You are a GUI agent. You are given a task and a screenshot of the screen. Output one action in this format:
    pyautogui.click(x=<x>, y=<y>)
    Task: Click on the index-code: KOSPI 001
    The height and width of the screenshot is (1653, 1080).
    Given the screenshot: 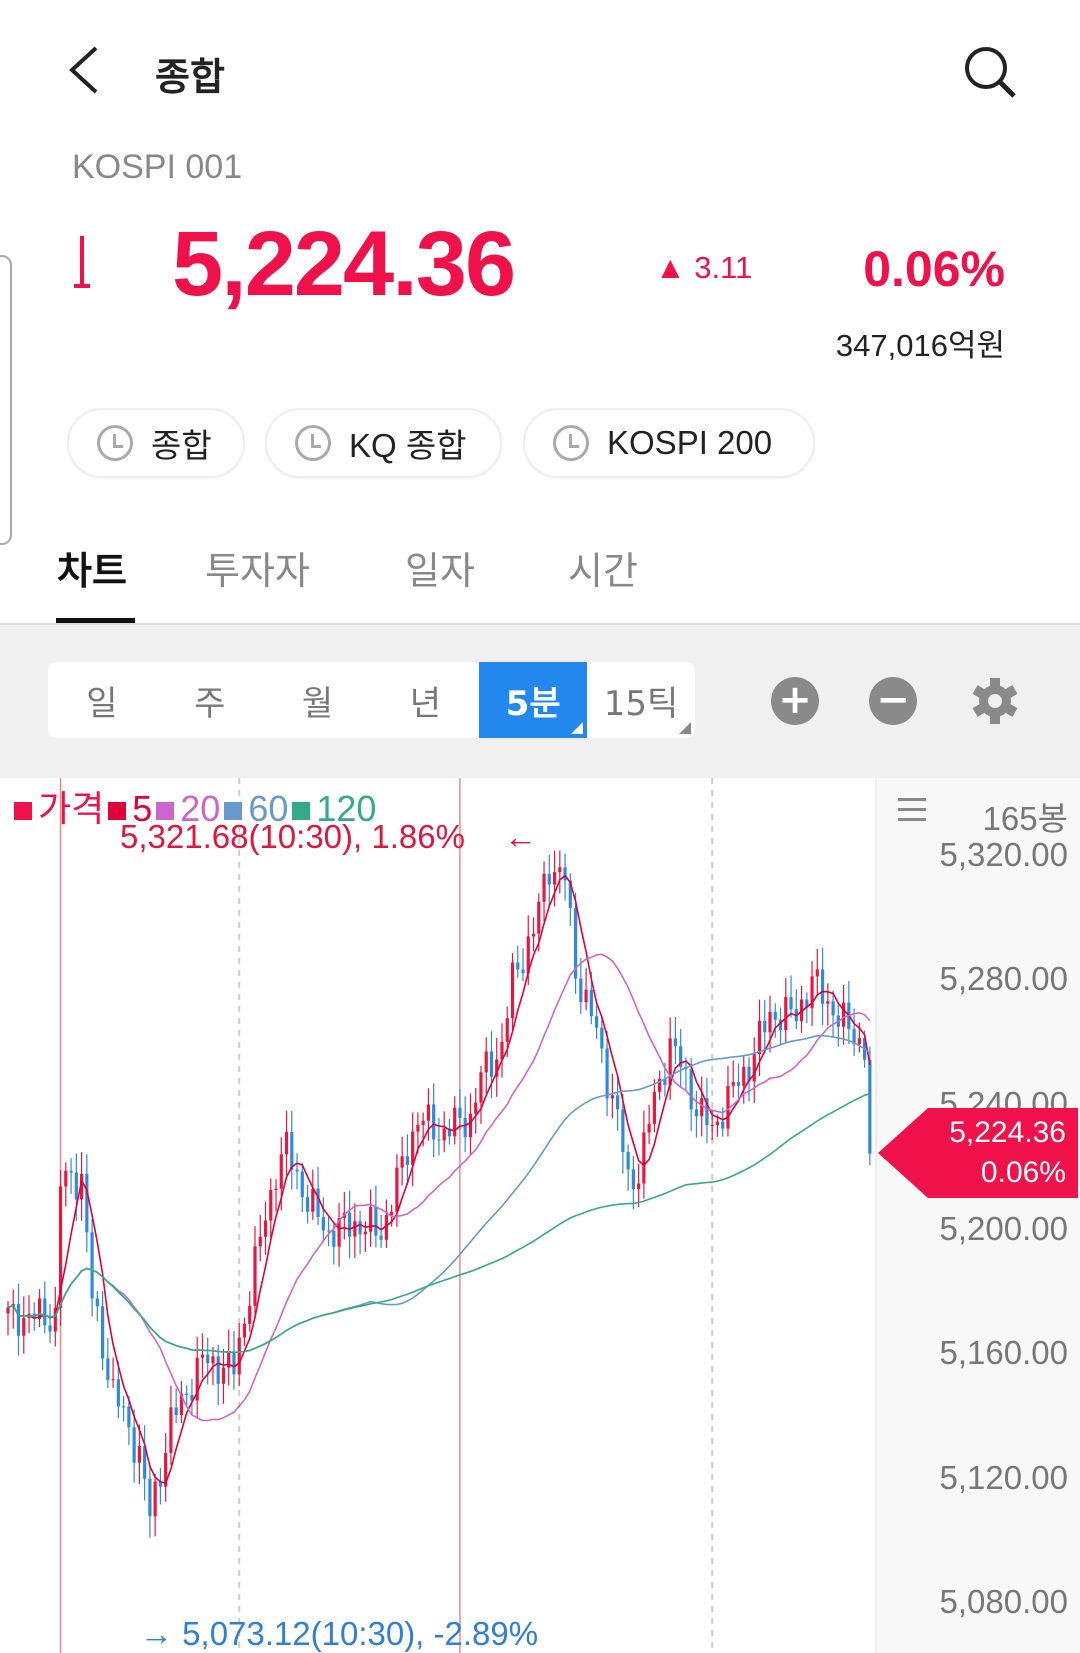 What is the action you would take?
    pyautogui.click(x=157, y=167)
    